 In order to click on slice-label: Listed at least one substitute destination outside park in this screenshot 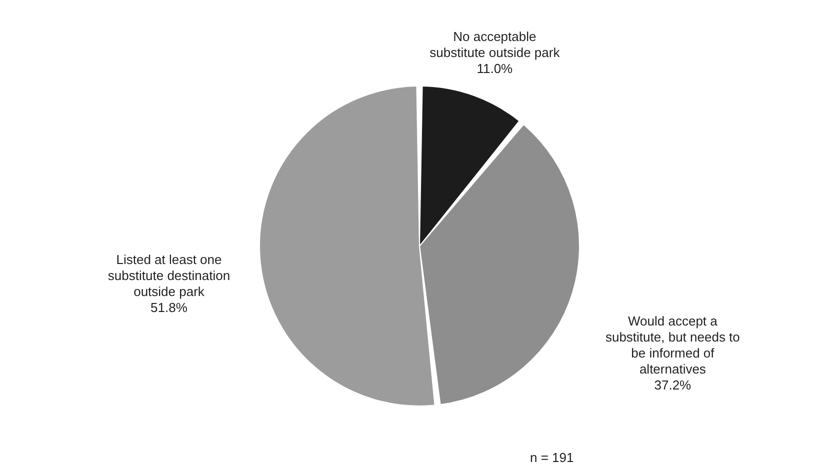, I will do `click(169, 276)`.